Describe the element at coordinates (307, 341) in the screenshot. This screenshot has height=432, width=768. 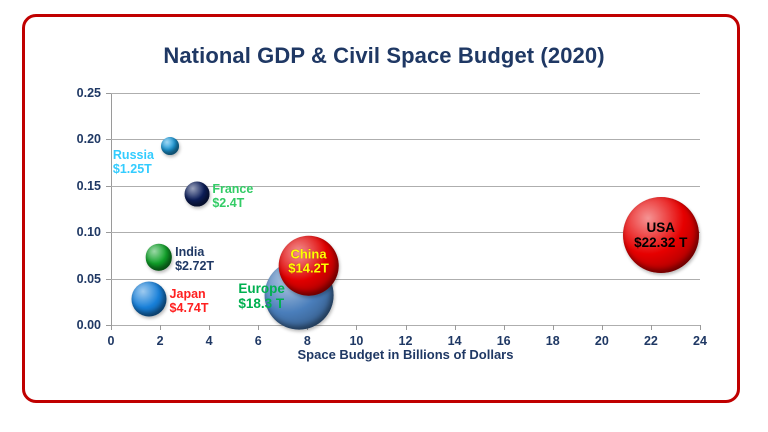
I see `x-tick-label: 8` at that location.